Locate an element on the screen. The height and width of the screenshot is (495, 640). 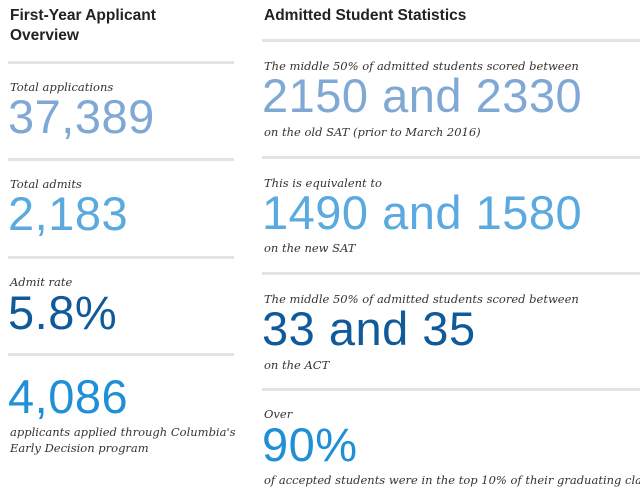
applicant-overview-title-line1: First-Year Applicant is located at coordinates (83, 15).